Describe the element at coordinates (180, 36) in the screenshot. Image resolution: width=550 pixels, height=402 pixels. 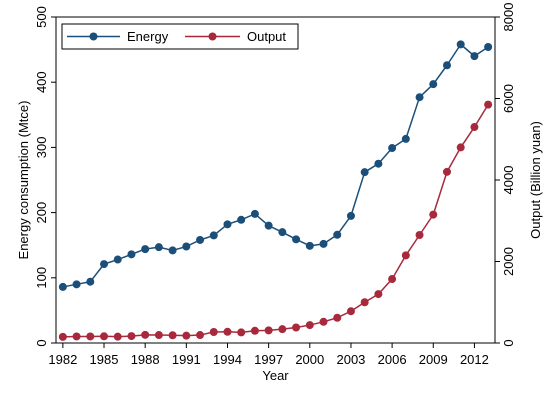
I see `legend: Energy Output` at that location.